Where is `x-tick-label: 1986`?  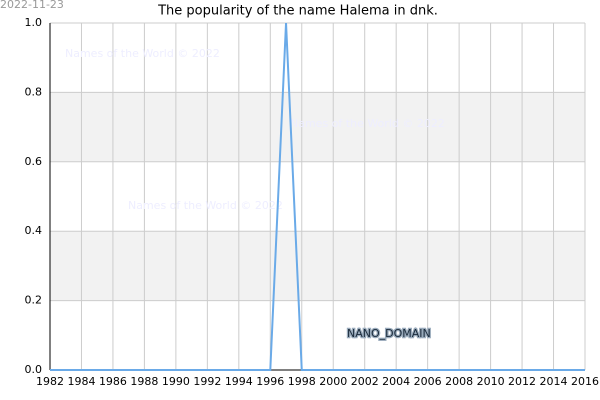
x-tick-label: 1986 is located at coordinates (113, 381).